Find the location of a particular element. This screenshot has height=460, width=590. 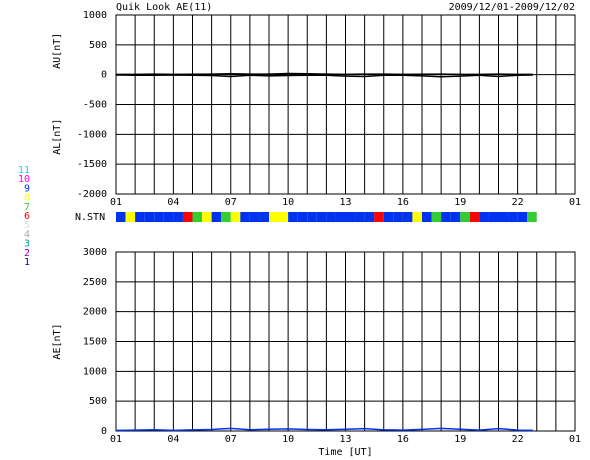

y-tick-label: -2000 is located at coordinates (92, 194).